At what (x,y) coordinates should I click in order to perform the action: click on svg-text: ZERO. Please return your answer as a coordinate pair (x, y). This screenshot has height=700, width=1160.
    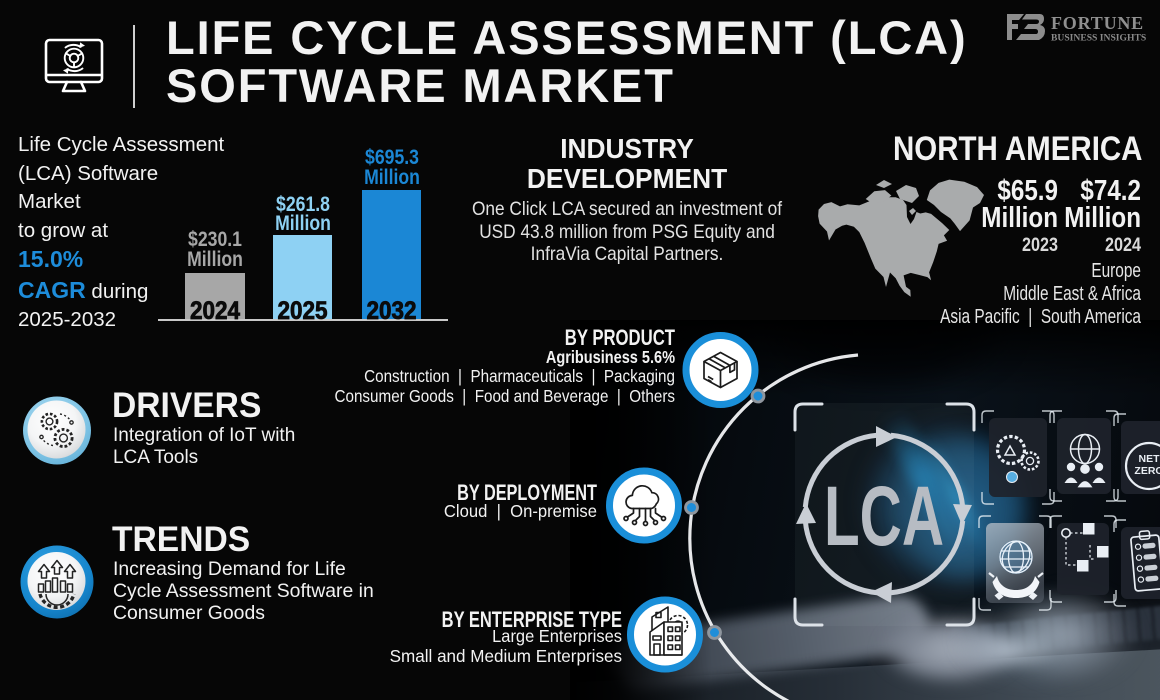
    Looking at the image, I should click on (1147, 471).